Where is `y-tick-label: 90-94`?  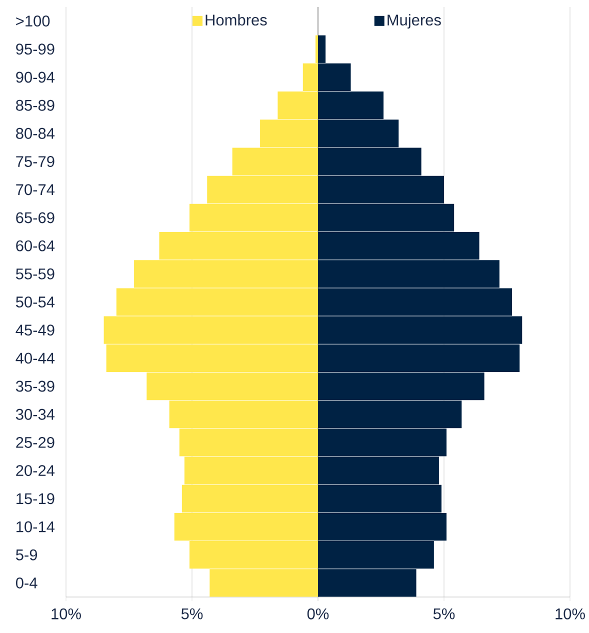
y-tick-label: 90-94 is located at coordinates (35, 77).